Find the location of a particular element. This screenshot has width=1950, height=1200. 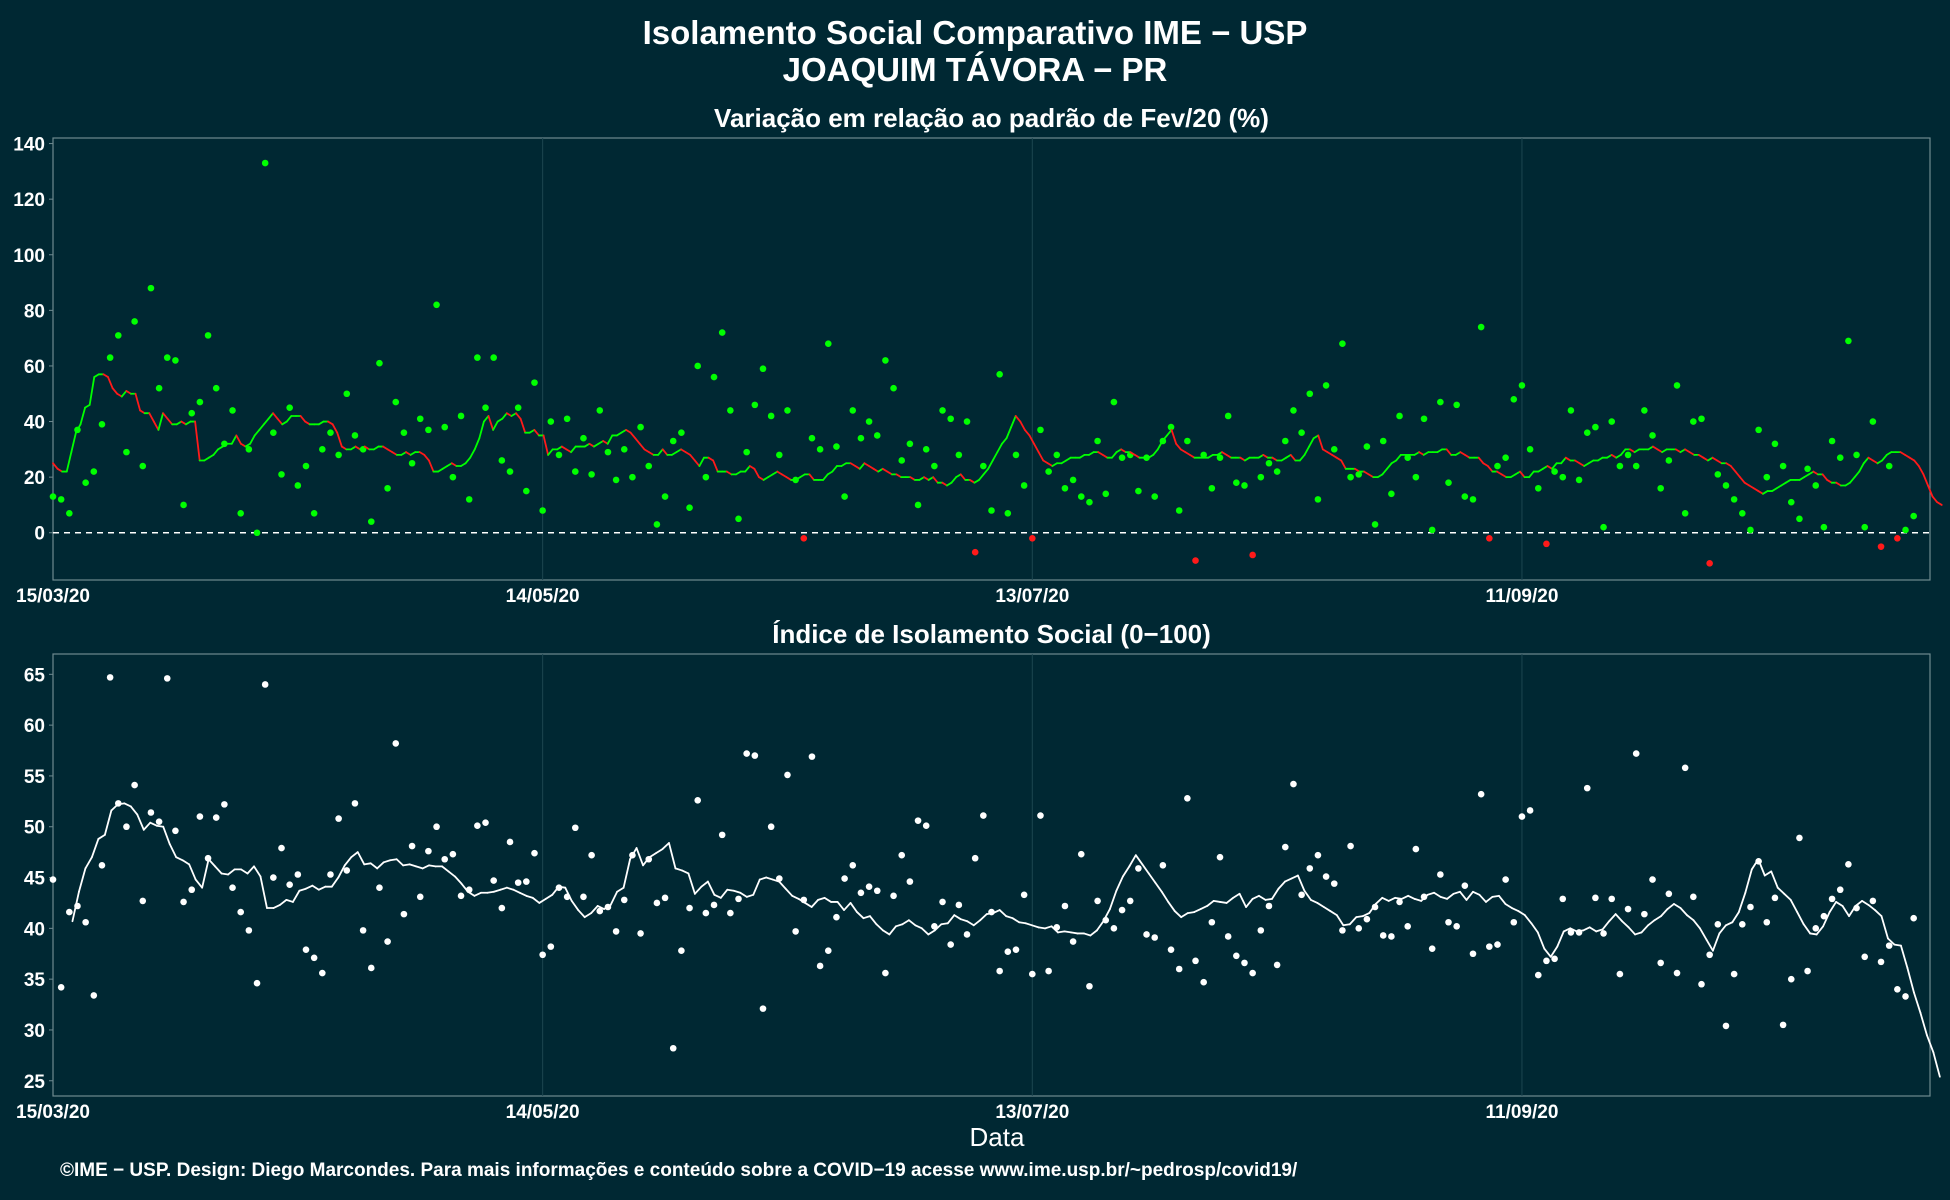

y-tick-label: 35 is located at coordinates (35, 980).